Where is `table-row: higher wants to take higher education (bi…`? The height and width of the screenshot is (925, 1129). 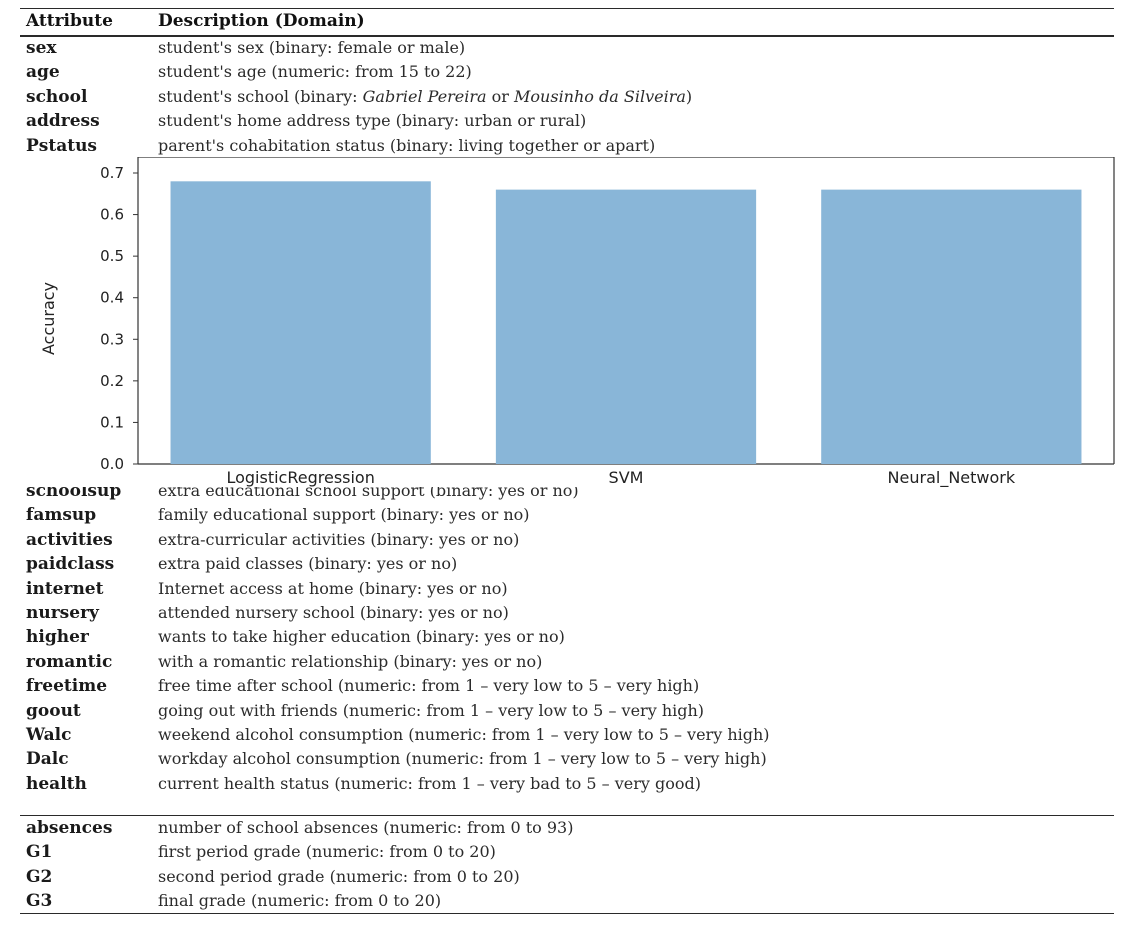
table-row: higher wants to take higher education (bi… is located at coordinates (564, 637).